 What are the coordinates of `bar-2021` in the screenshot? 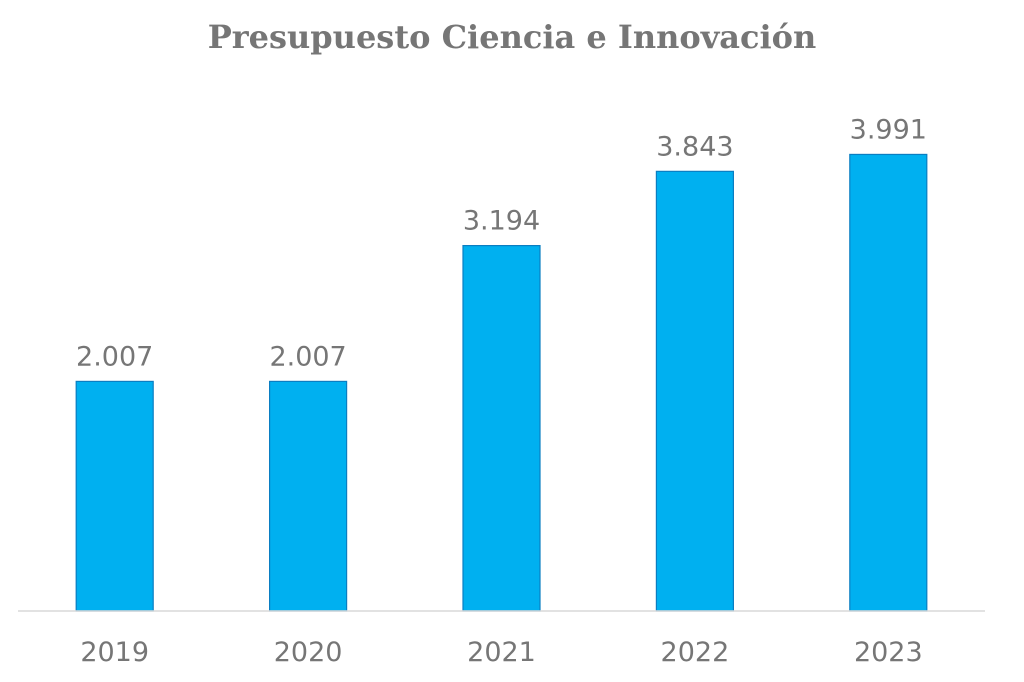 It's located at (501, 428).